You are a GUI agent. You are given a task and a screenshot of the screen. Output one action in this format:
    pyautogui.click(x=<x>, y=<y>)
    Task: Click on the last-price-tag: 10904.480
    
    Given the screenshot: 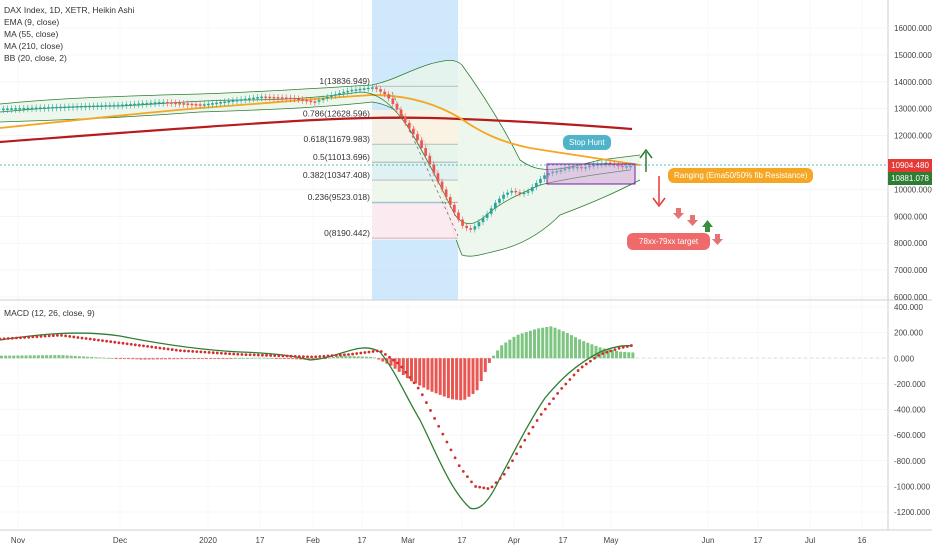 What is the action you would take?
    pyautogui.click(x=910, y=165)
    